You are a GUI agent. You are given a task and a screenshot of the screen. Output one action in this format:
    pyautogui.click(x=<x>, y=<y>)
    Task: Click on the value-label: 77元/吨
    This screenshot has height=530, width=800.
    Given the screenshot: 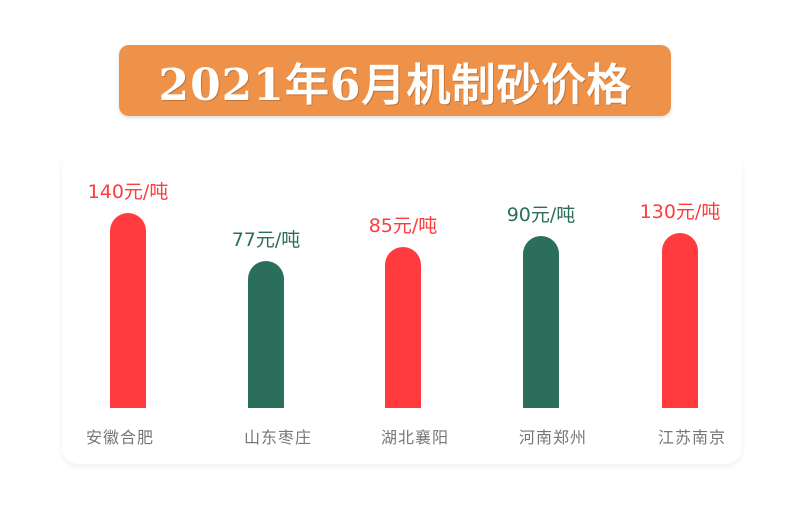 What is the action you would take?
    pyautogui.click(x=266, y=240)
    